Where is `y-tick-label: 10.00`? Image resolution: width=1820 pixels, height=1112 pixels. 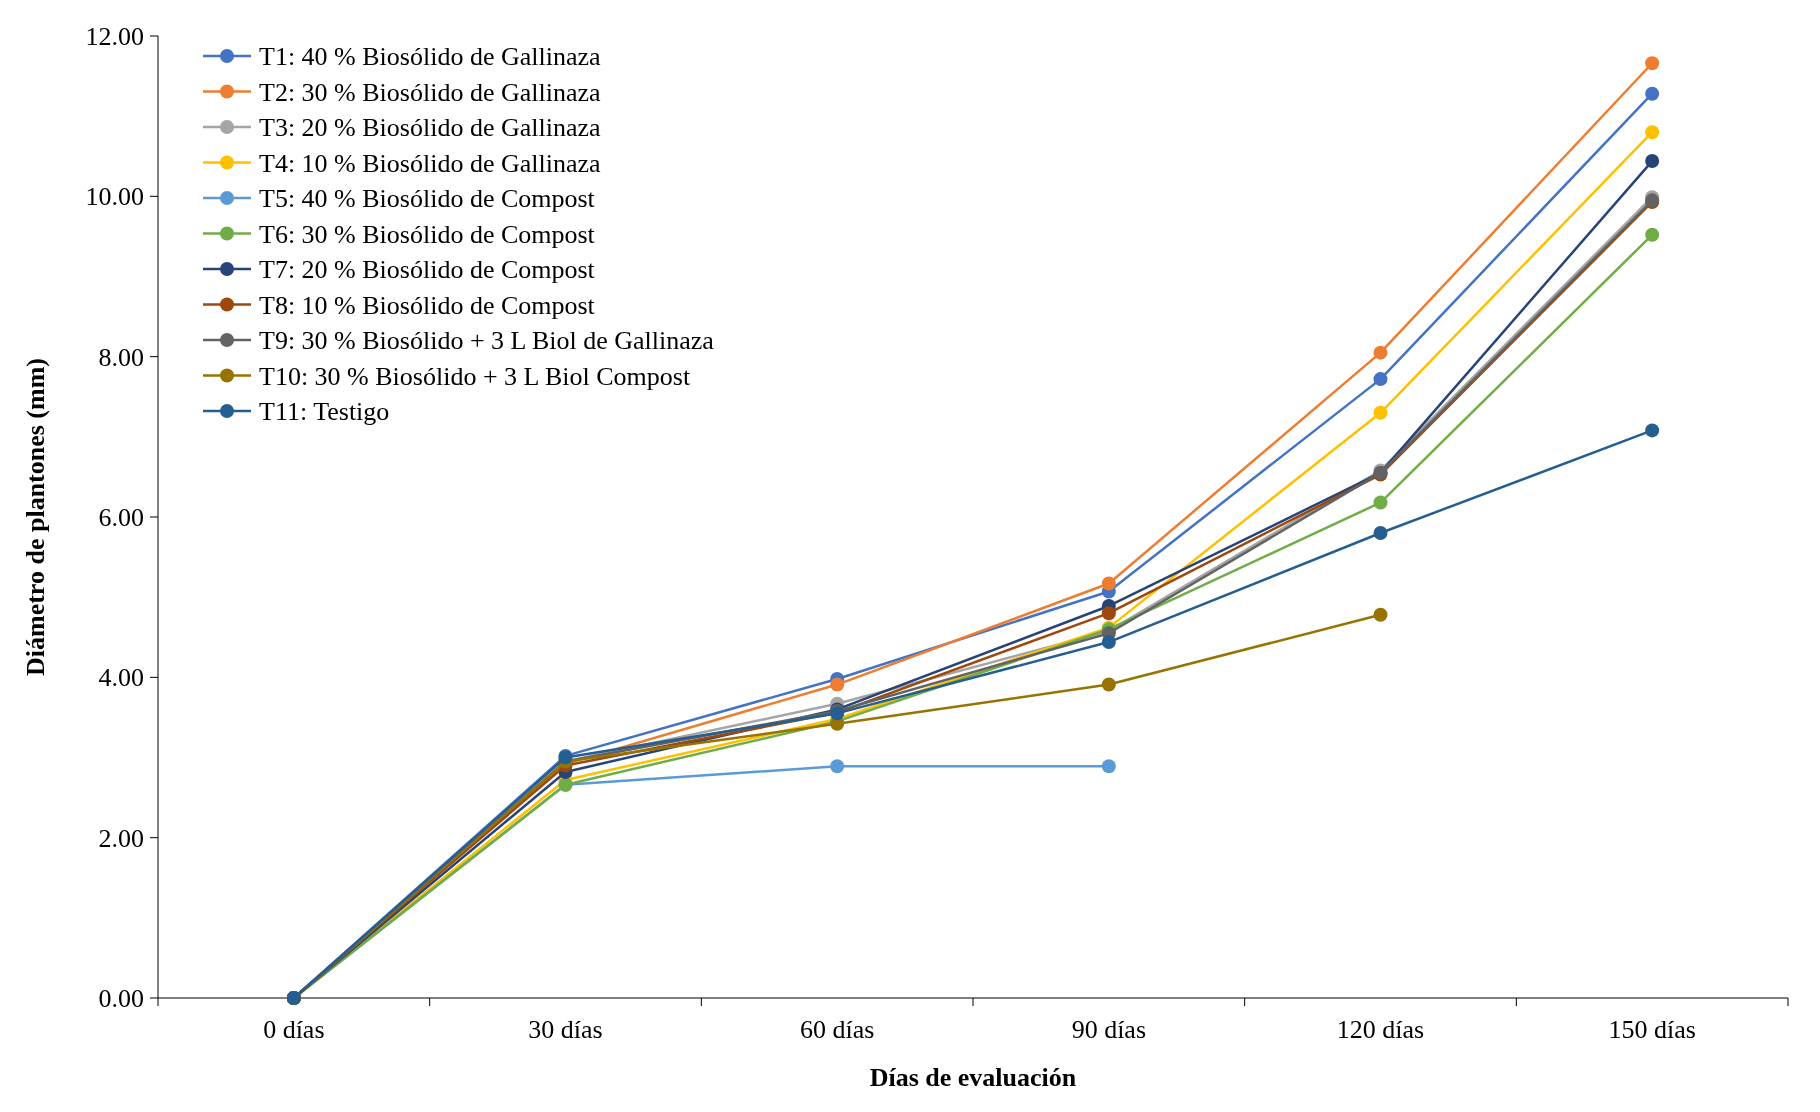
y-tick-label: 10.00 is located at coordinates (114, 197).